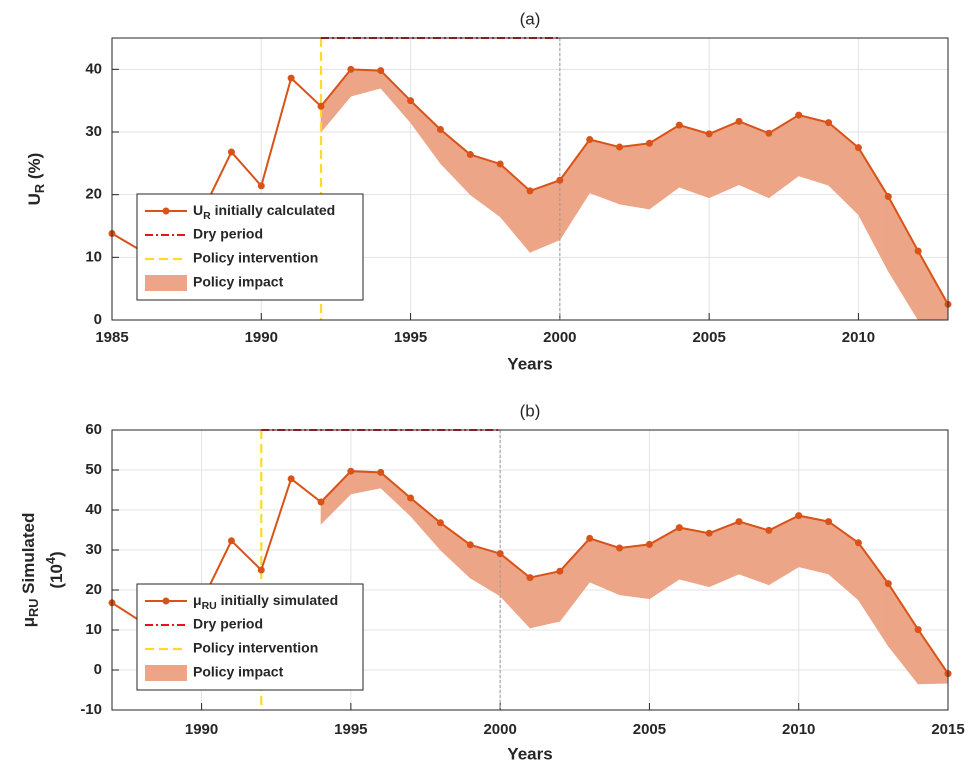  I want to click on y-axis-label: μRU​ Simulated, so click(30, 570).